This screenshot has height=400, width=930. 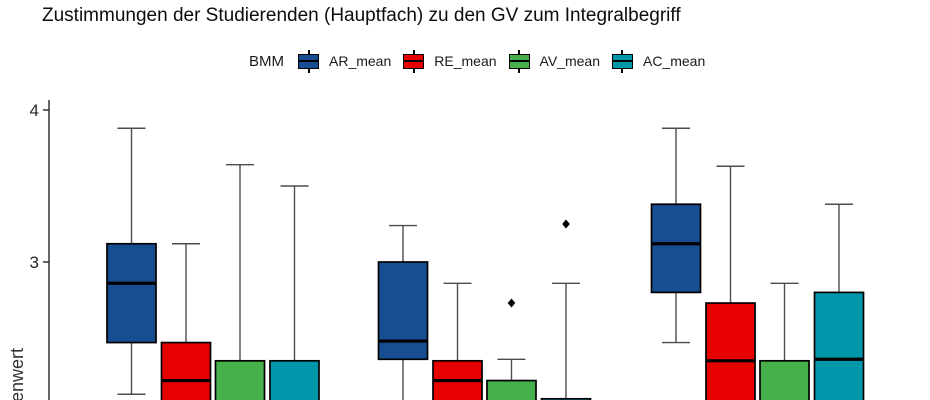 I want to click on legend-item-av-mean: AV_mean, so click(x=554, y=61).